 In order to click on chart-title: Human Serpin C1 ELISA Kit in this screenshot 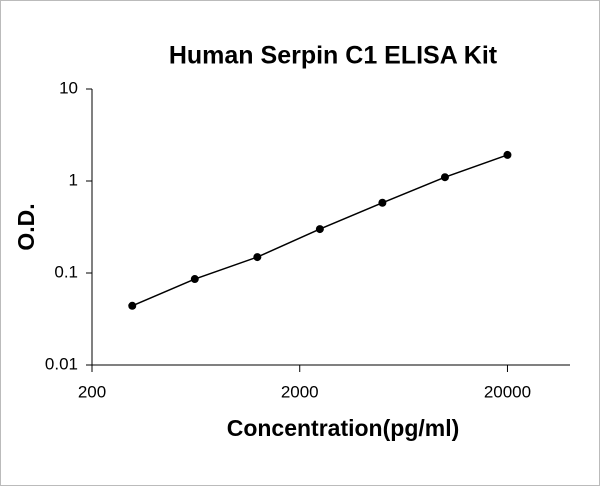, I will do `click(333, 56)`.